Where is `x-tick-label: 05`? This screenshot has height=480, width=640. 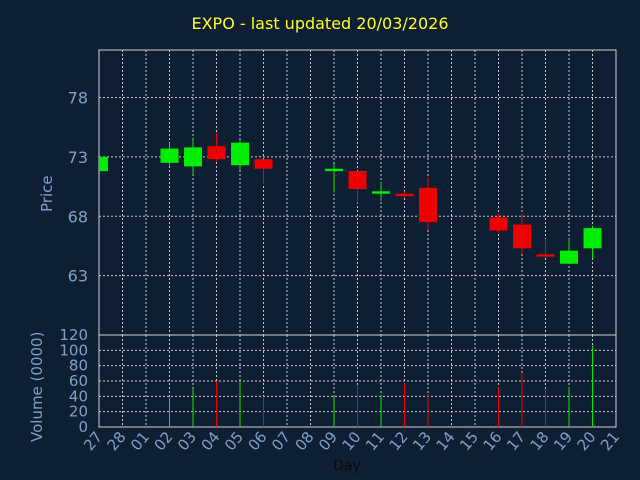
x-tick-label: 05 is located at coordinates (234, 441).